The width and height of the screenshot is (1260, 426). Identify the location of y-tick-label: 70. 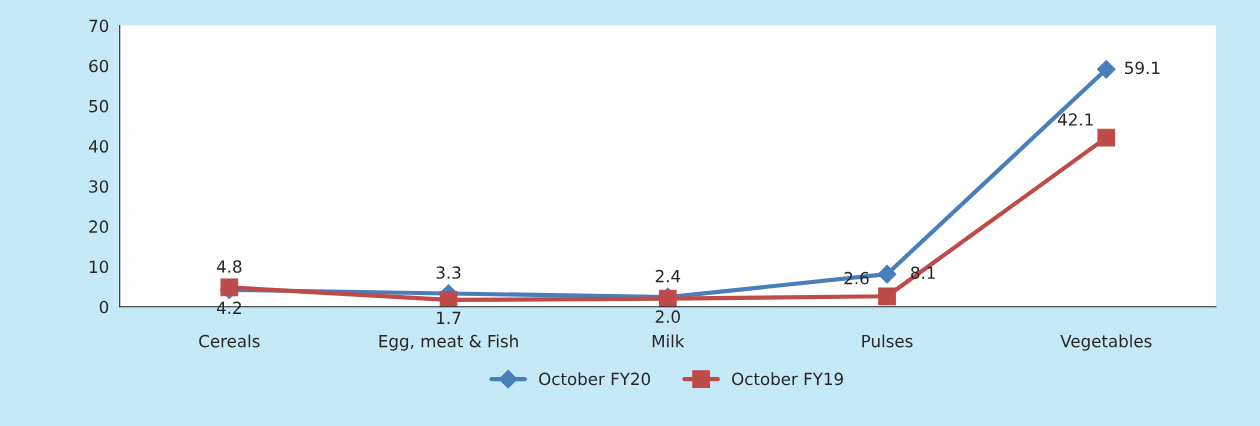
(99, 26).